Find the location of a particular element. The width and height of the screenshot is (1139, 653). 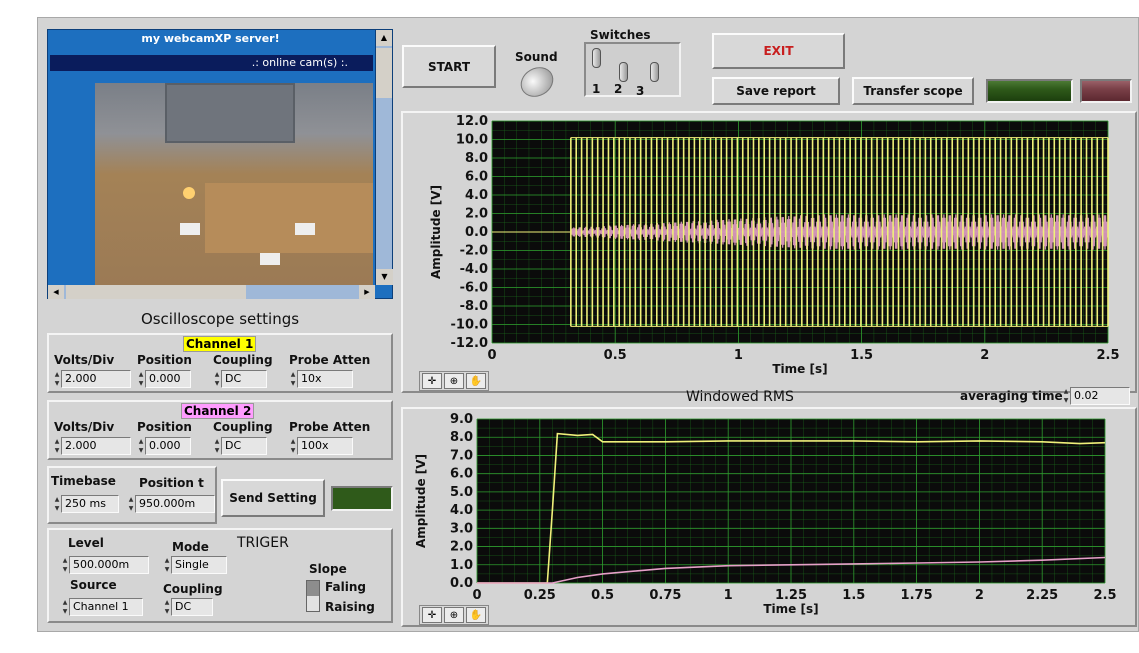

level-control: ▲ ▼ 500.000m is located at coordinates (105, 565).